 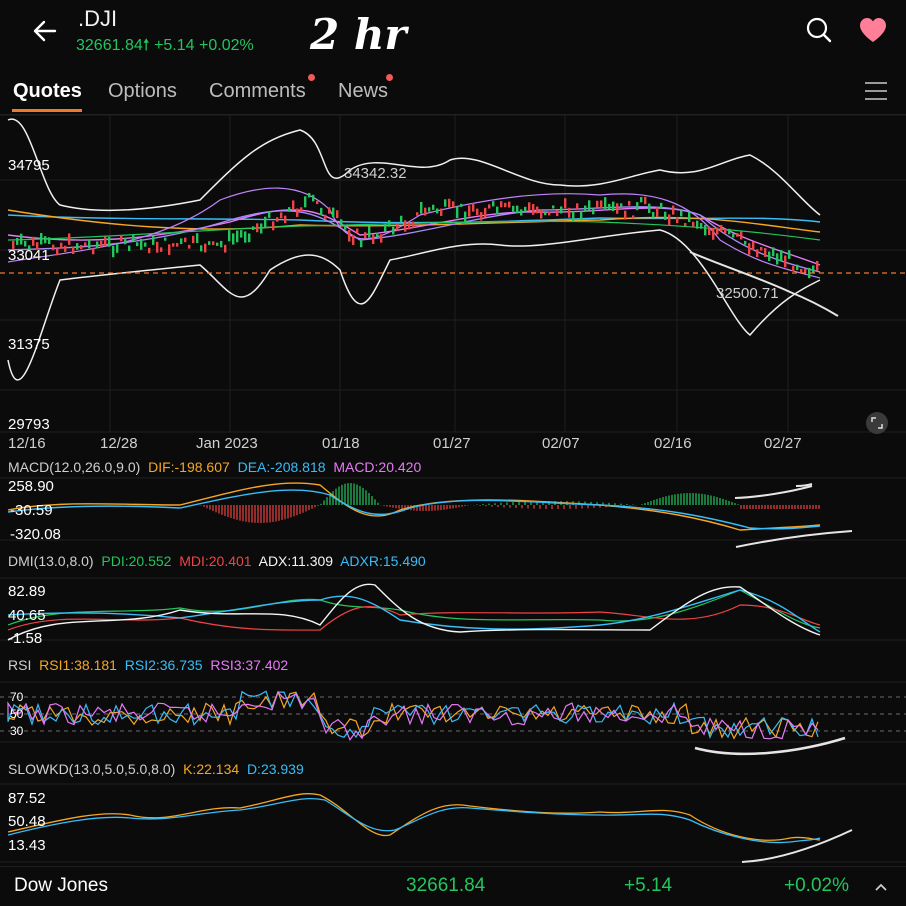 What do you see at coordinates (29, 255) in the screenshot?
I see `y-tick-2: 33041` at bounding box center [29, 255].